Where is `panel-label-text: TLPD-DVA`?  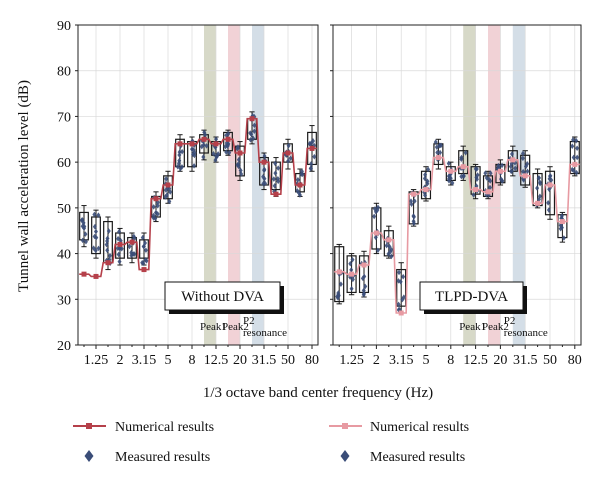
panel-label-text: TLPD-DVA is located at coordinates (471, 297).